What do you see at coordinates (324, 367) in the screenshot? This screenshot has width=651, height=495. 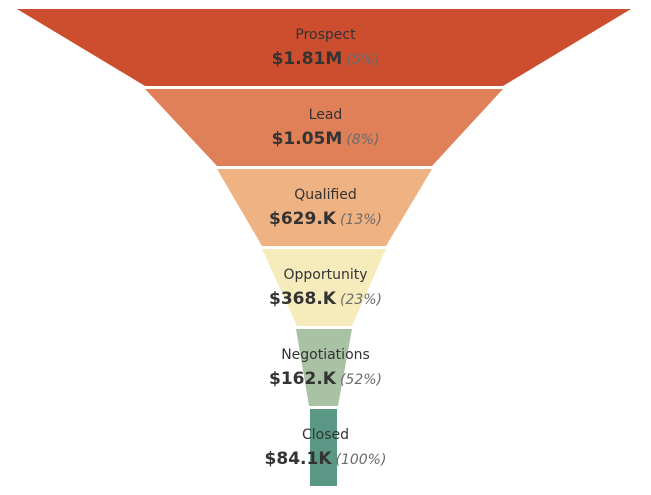 I see `funnel-segment-negotiations` at bounding box center [324, 367].